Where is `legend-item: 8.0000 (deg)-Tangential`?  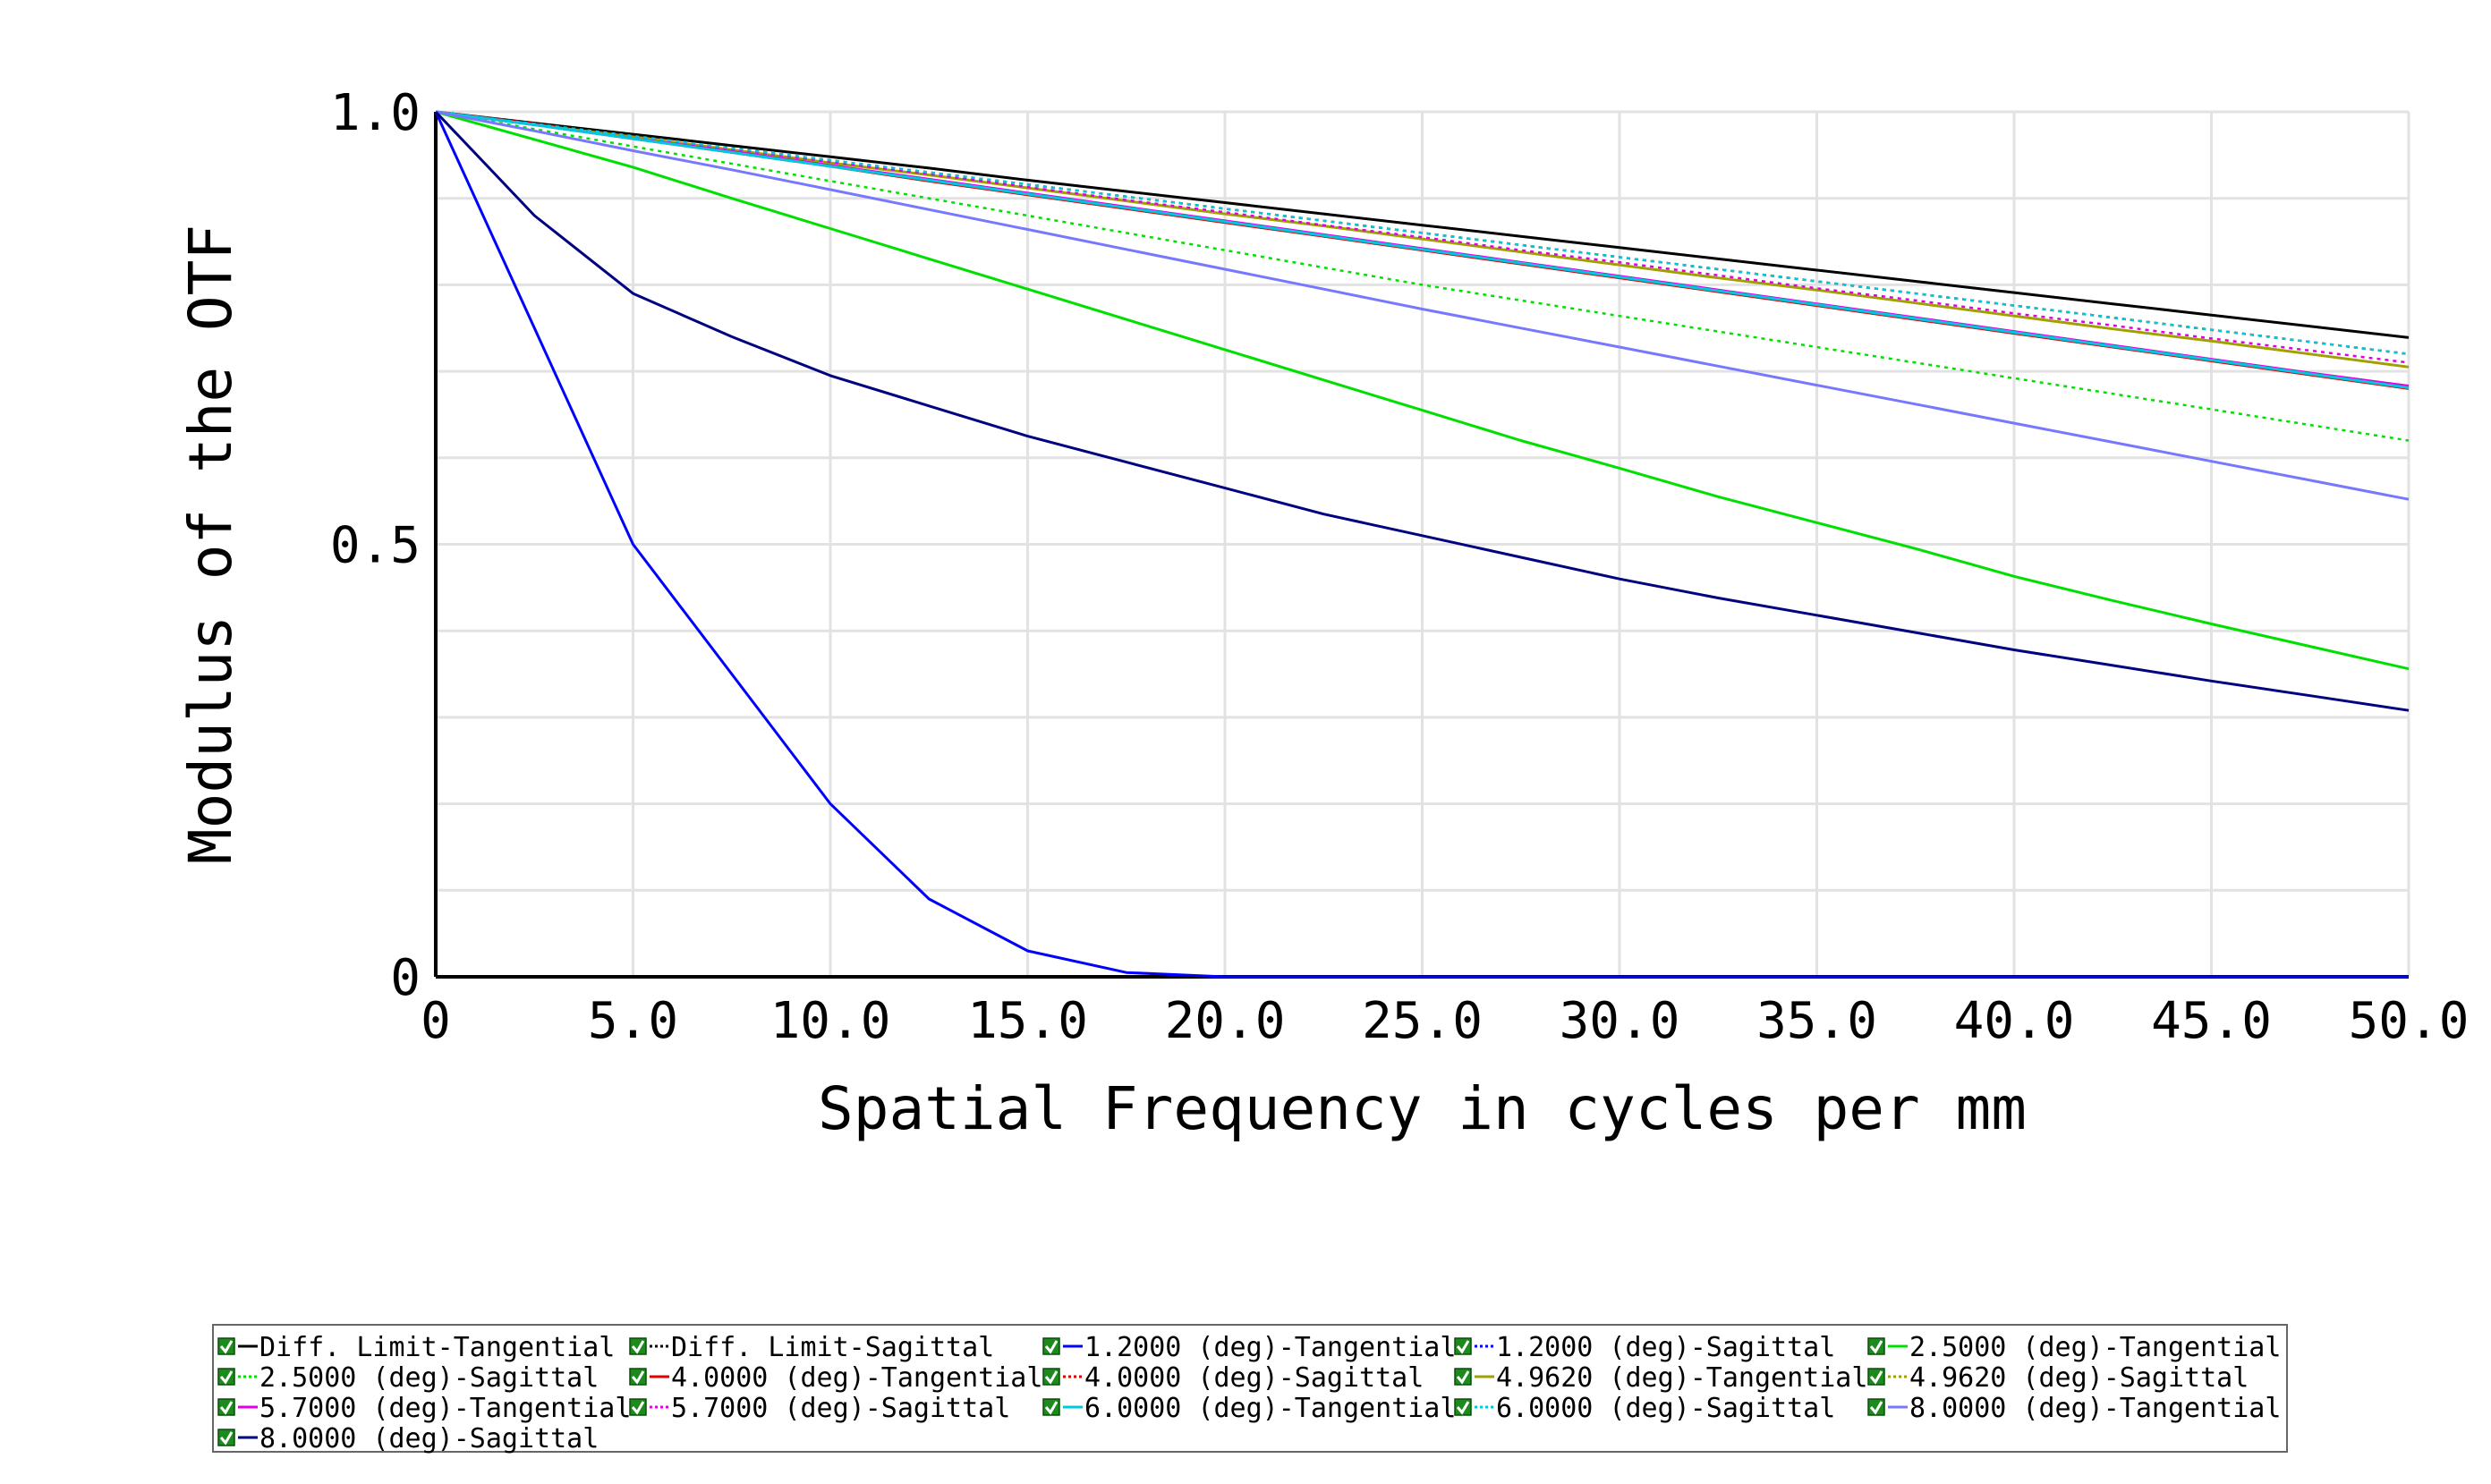
legend-item: 8.0000 (deg)-Tangential is located at coordinates (2074, 1408).